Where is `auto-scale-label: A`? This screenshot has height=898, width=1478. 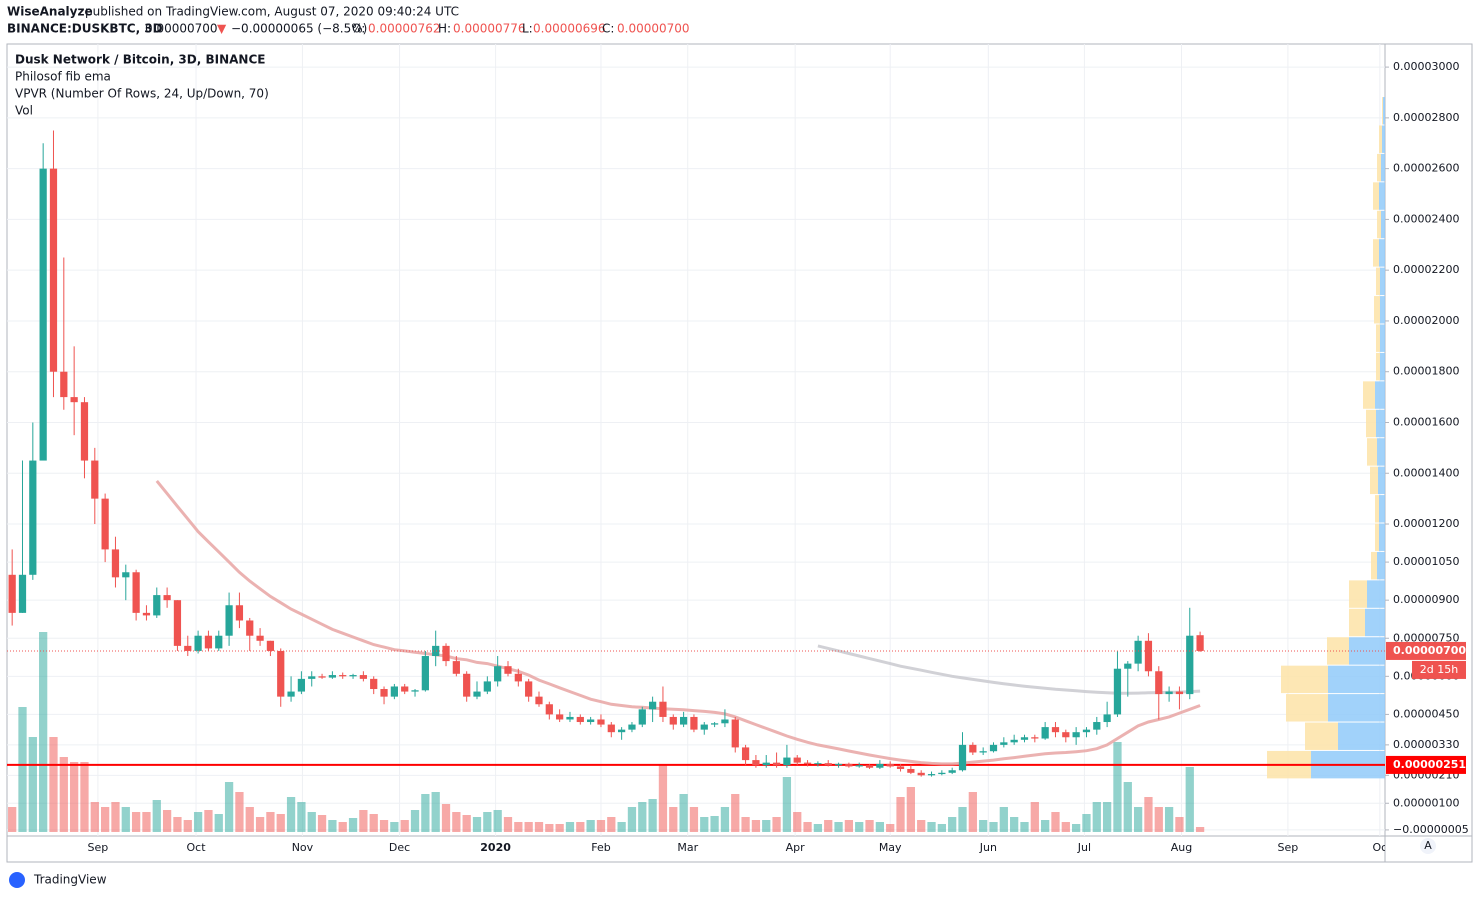
auto-scale-label: A is located at coordinates (1428, 845).